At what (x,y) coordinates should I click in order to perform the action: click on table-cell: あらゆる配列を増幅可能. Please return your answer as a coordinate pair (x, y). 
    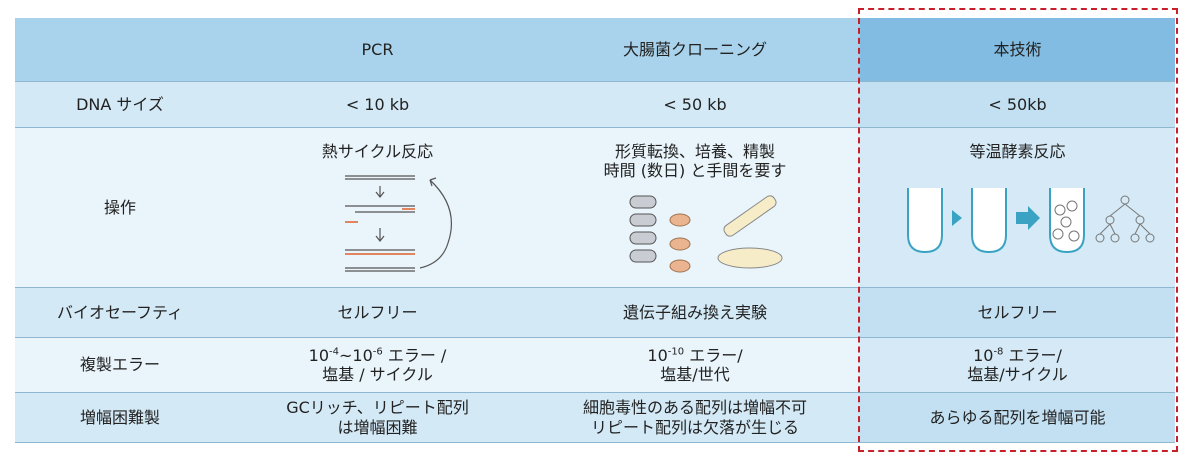
    Looking at the image, I should click on (1017, 418).